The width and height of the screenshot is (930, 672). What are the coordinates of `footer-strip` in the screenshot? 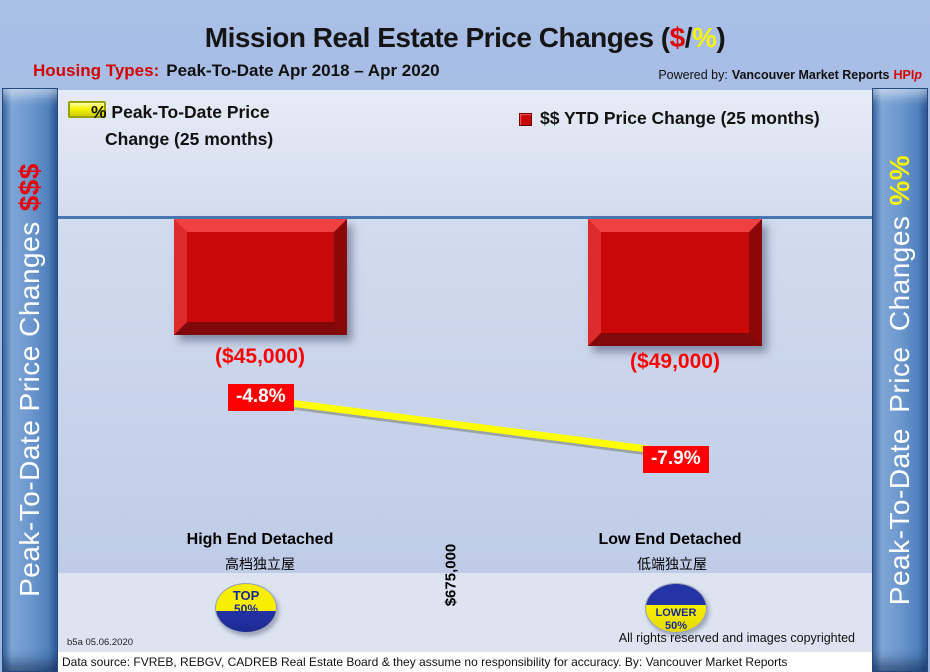 It's located at (465, 662).